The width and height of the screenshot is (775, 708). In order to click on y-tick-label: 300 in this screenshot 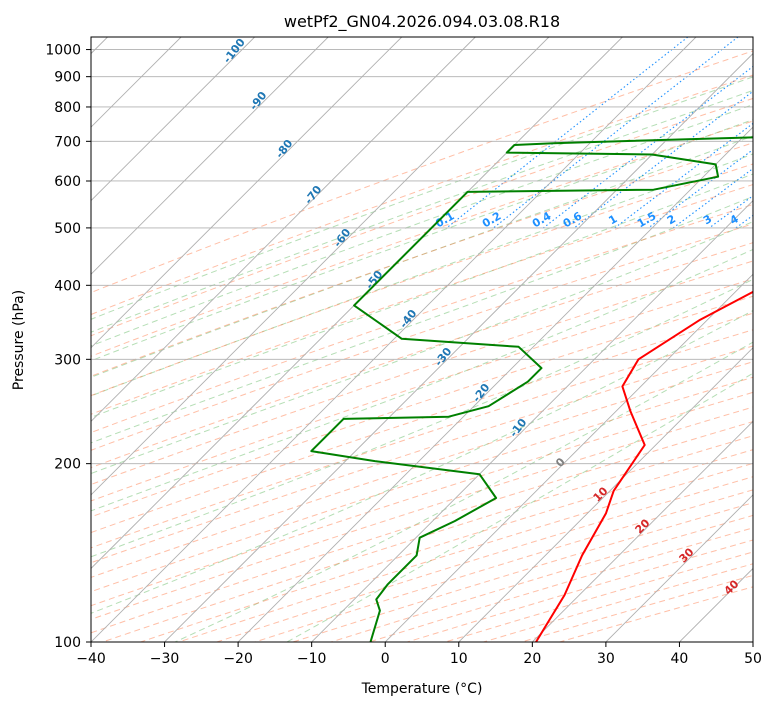, I will do `click(67, 360)`.